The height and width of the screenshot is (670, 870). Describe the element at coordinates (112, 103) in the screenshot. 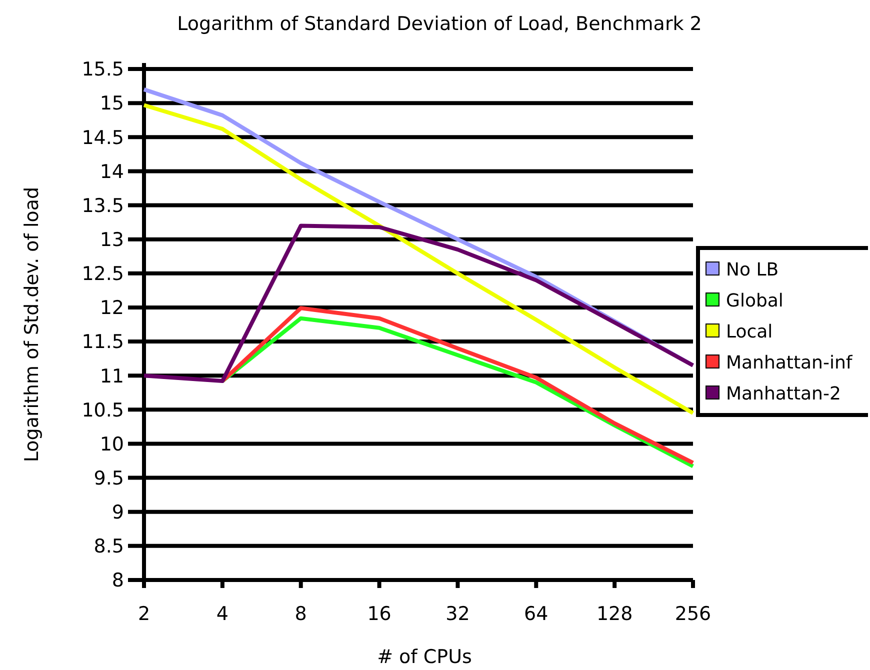

I see `y-tick-label: 15` at that location.